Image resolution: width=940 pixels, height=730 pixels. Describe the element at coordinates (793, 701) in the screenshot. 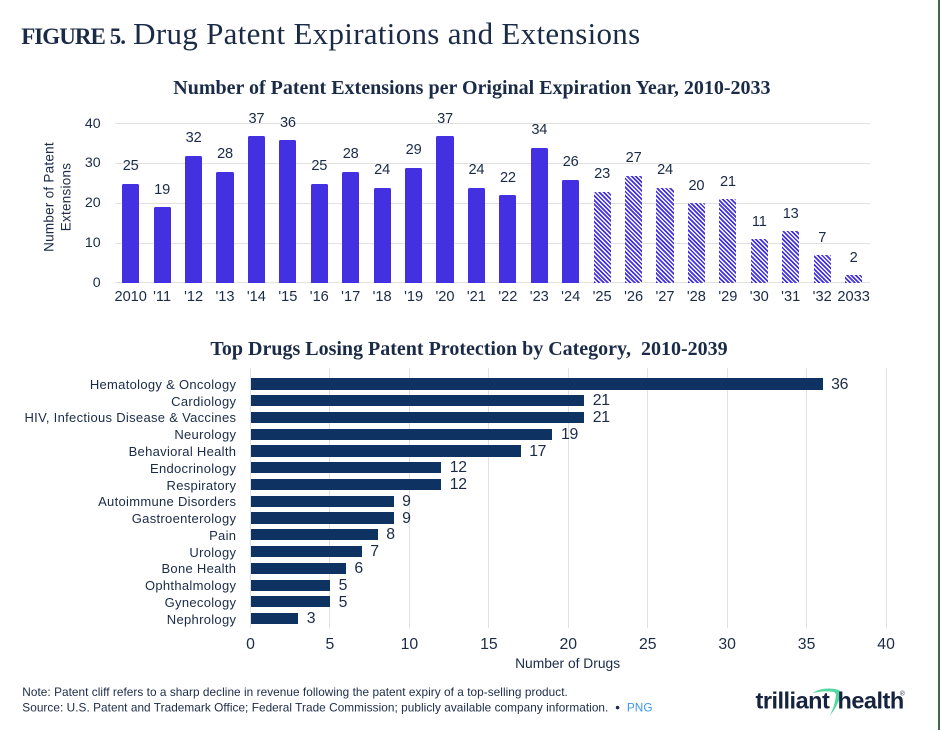

I see `svg-text: trilliant` at that location.